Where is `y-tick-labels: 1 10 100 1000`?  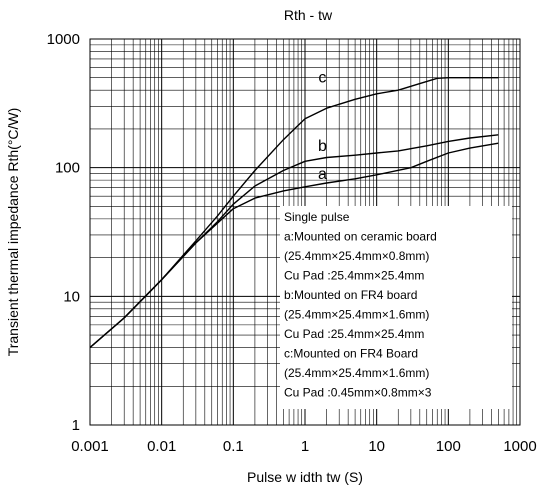
y-tick-labels: 1 10 100 1000 is located at coordinates (63, 232).